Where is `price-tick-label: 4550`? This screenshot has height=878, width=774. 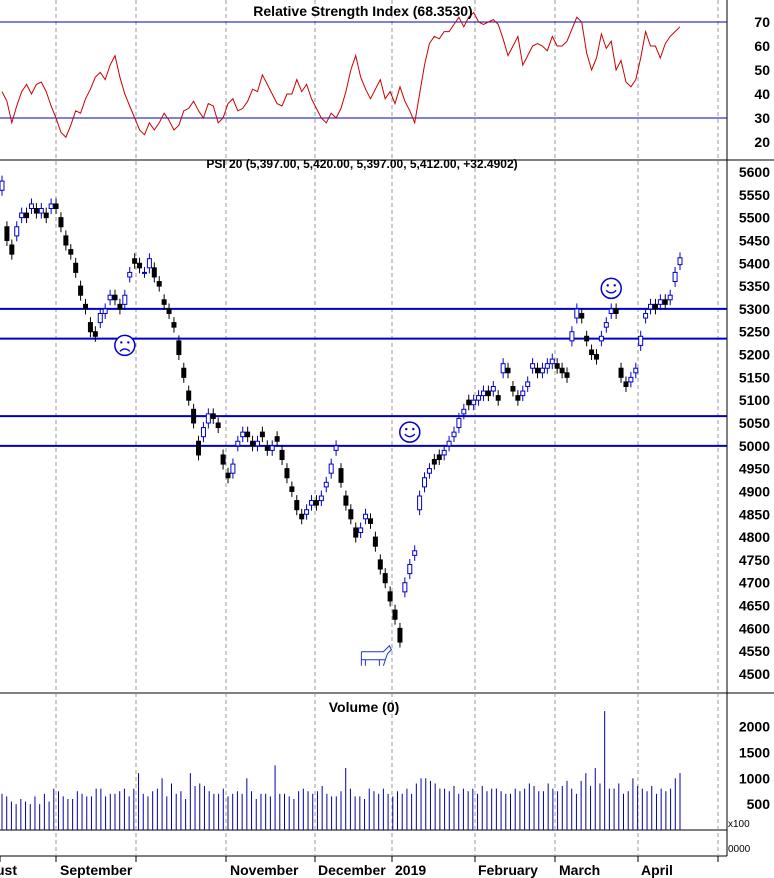
price-tick-label: 4550 is located at coordinates (754, 651).